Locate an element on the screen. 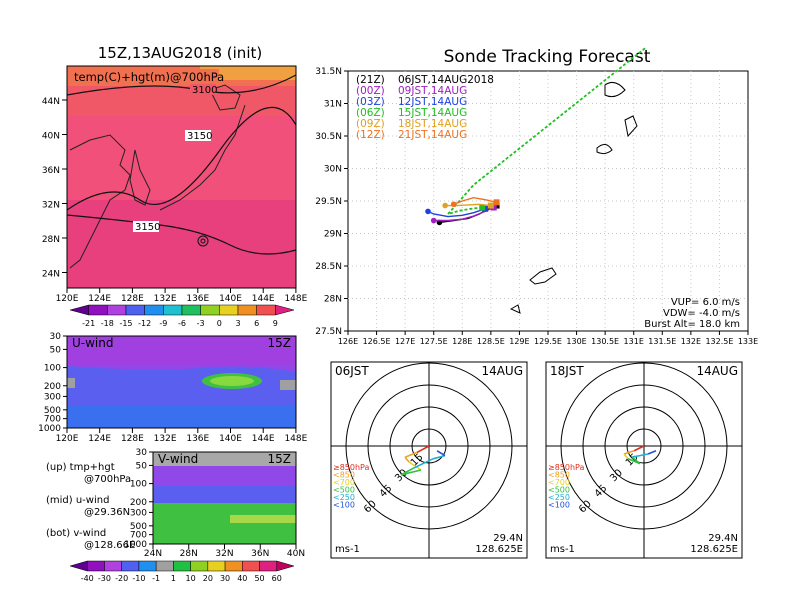 The height and width of the screenshot is (616, 792). v-wind-colorbar-label: 50 is located at coordinates (259, 578).